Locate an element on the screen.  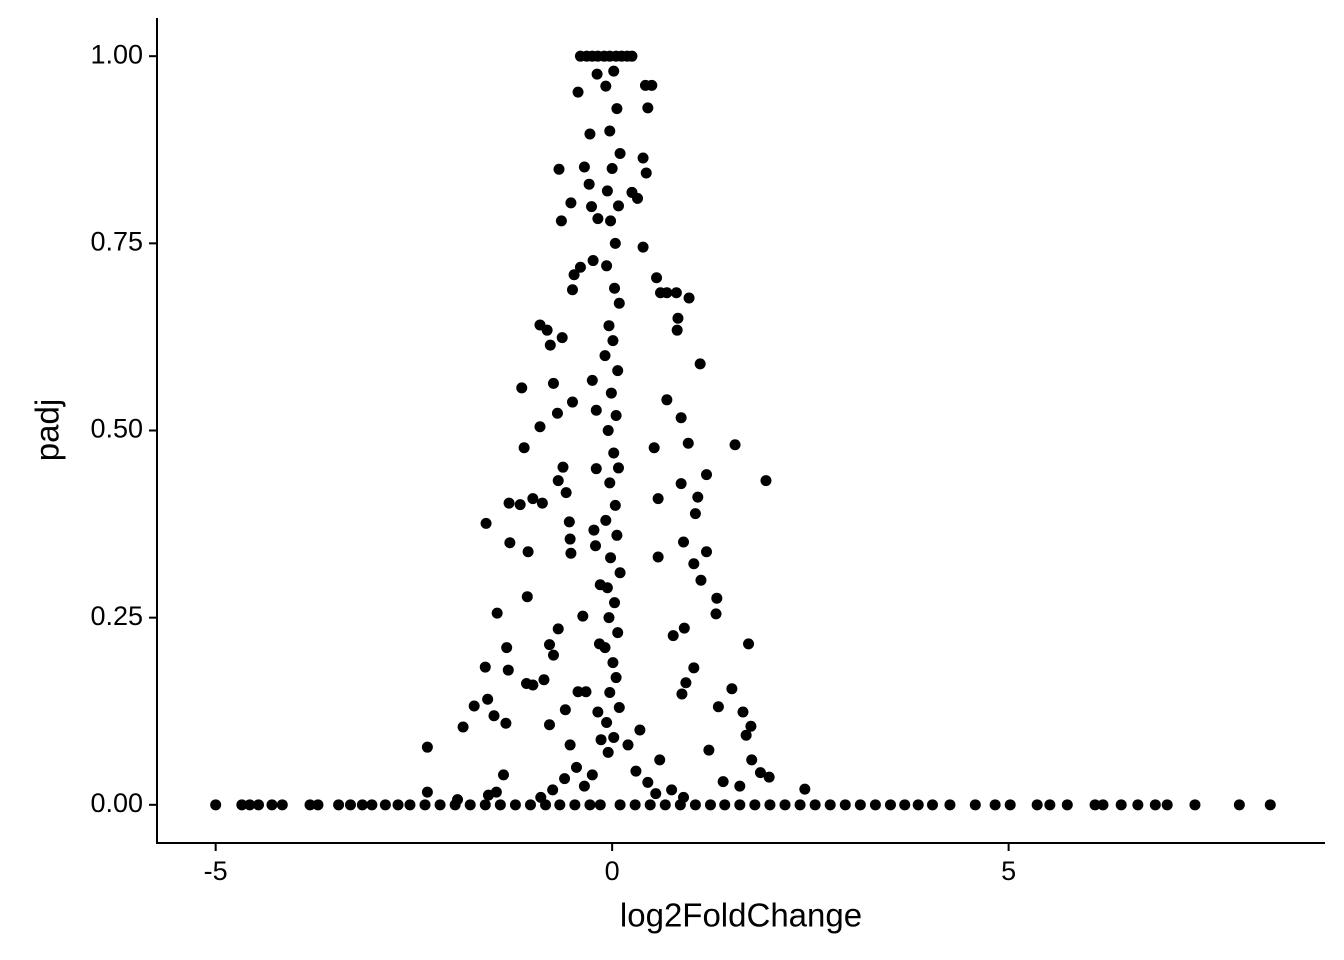
y-tick-label: 0.00 is located at coordinates (116, 803).